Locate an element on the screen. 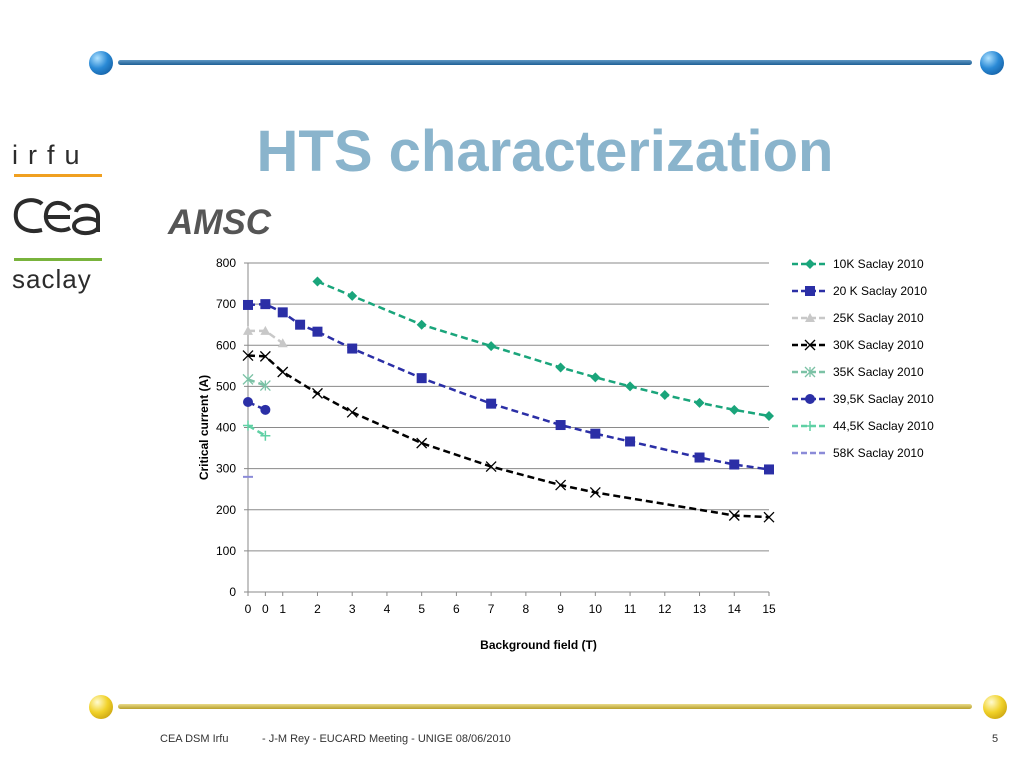 The height and width of the screenshot is (768, 1024). x-axis-title: Background field (T) is located at coordinates (538, 645).